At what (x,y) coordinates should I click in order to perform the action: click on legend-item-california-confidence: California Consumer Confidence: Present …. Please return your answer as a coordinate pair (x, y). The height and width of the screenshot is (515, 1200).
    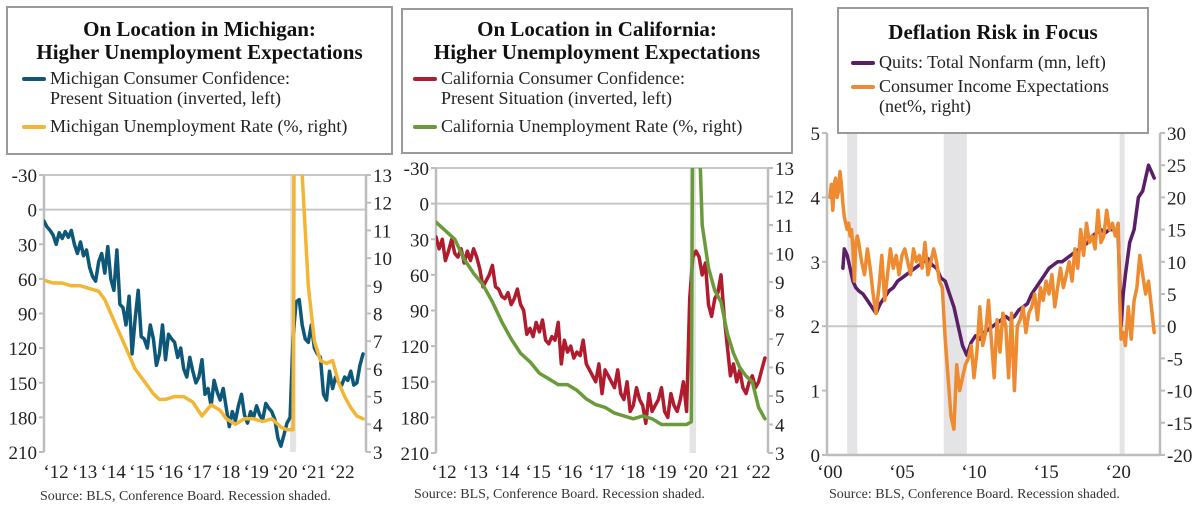
    Looking at the image, I should click on (602, 88).